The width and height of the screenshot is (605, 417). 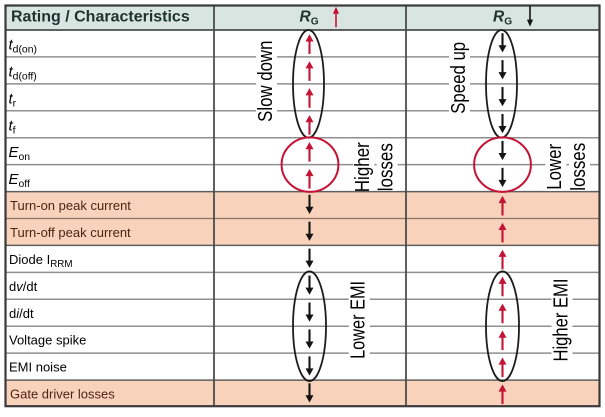 What do you see at coordinates (21, 313) in the screenshot?
I see `svg-text: di/dt` at bounding box center [21, 313].